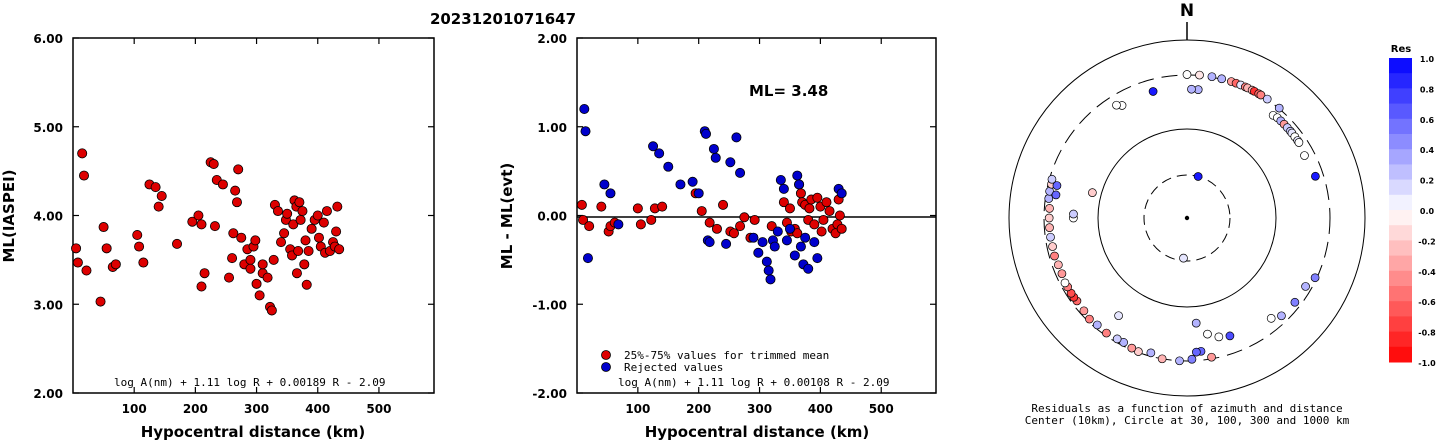 The width and height of the screenshot is (1437, 441). I want to click on plot2-y-tick-label: 2.00, so click(552, 39).